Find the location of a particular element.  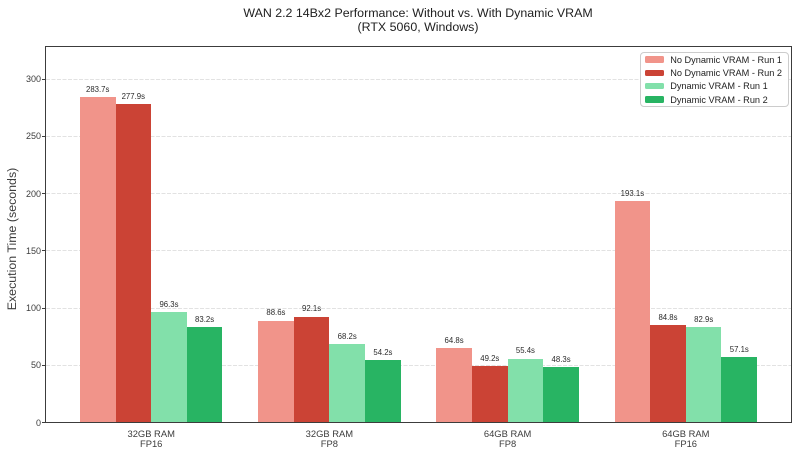

bar-value-label: 55.4s is located at coordinates (525, 351).